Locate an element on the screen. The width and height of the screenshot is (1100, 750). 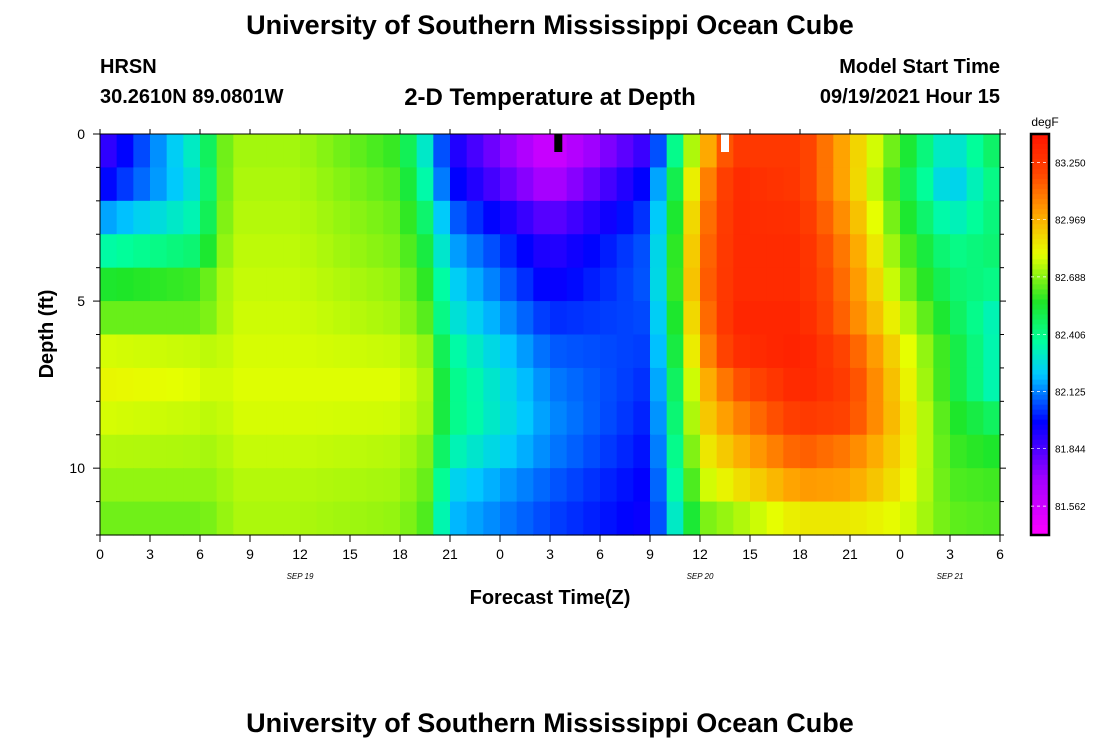
y-axis-label: Depth (ft) is located at coordinates (47, 334).